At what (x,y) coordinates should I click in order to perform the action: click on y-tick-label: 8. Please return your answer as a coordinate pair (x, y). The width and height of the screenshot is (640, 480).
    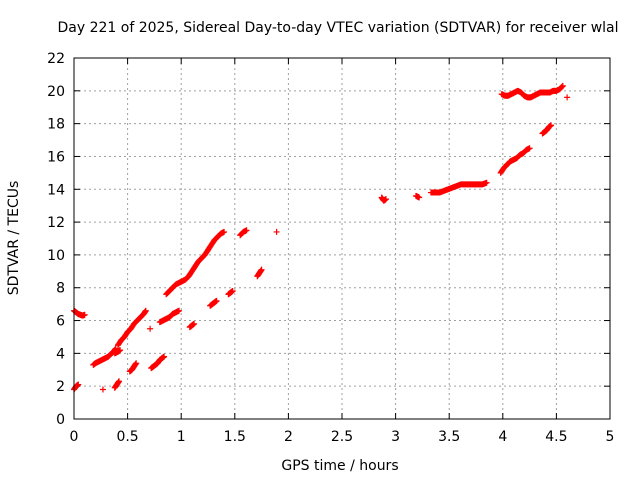
    Looking at the image, I should click on (60, 289).